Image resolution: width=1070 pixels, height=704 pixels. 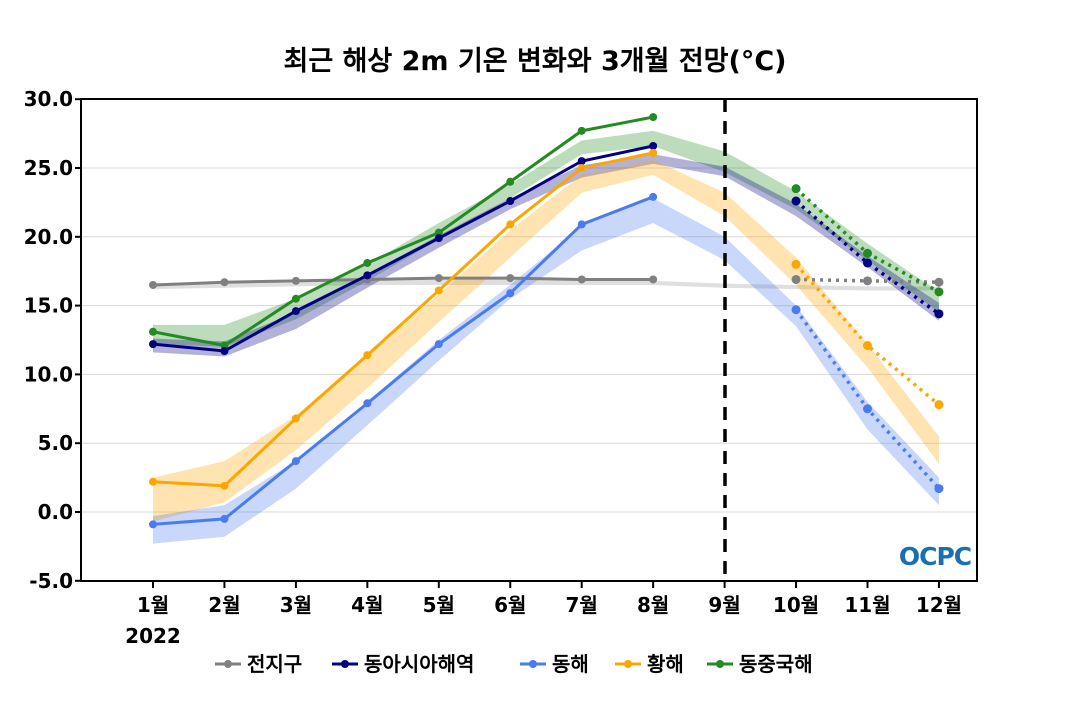 What do you see at coordinates (419, 664) in the screenshot?
I see `legend-label: 동아시아해역` at bounding box center [419, 664].